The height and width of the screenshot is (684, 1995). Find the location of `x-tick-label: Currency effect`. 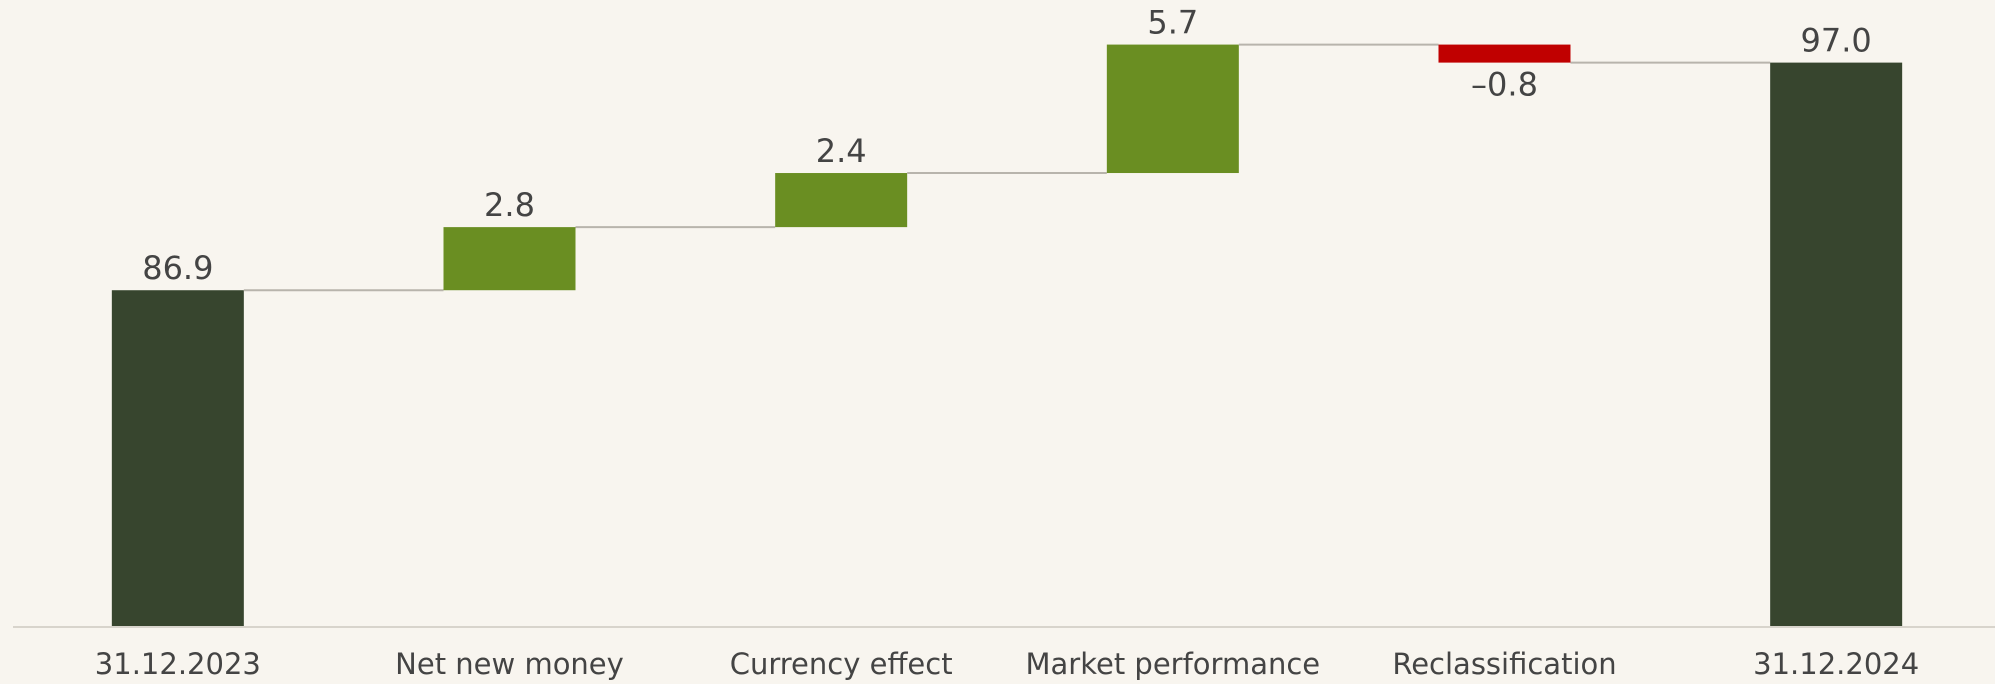

x-tick-label: Currency effect is located at coordinates (841, 664).